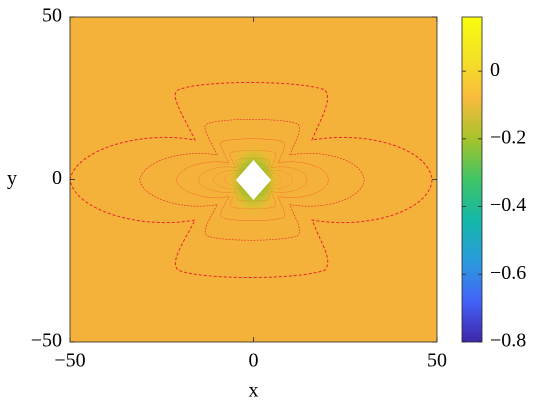 This screenshot has height=415, width=550. Describe the element at coordinates (253, 180) in the screenshot. I see `obstacle` at that location.